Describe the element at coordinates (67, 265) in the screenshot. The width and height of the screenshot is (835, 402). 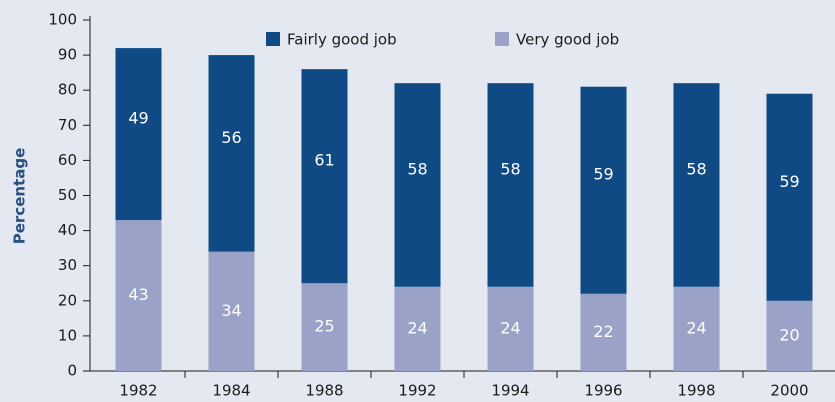
I see `y-tick-label: 30` at that location.